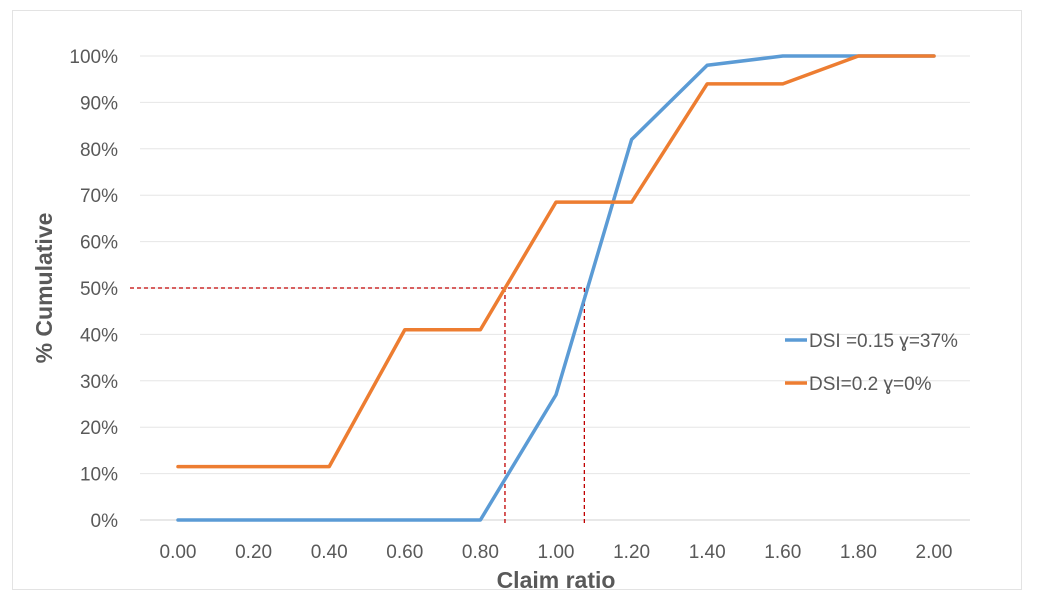 This screenshot has height=594, width=1037. Describe the element at coordinates (93, 57) in the screenshot. I see `y-tick-label: 100%` at that location.